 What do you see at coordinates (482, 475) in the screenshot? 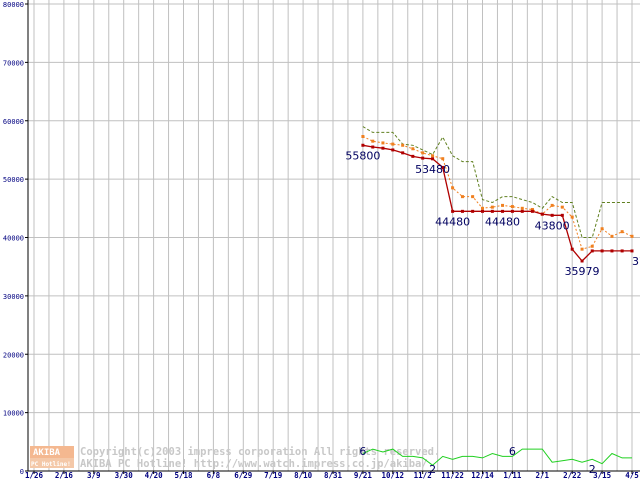
I see `x-tick-label: 12/14` at bounding box center [482, 475].